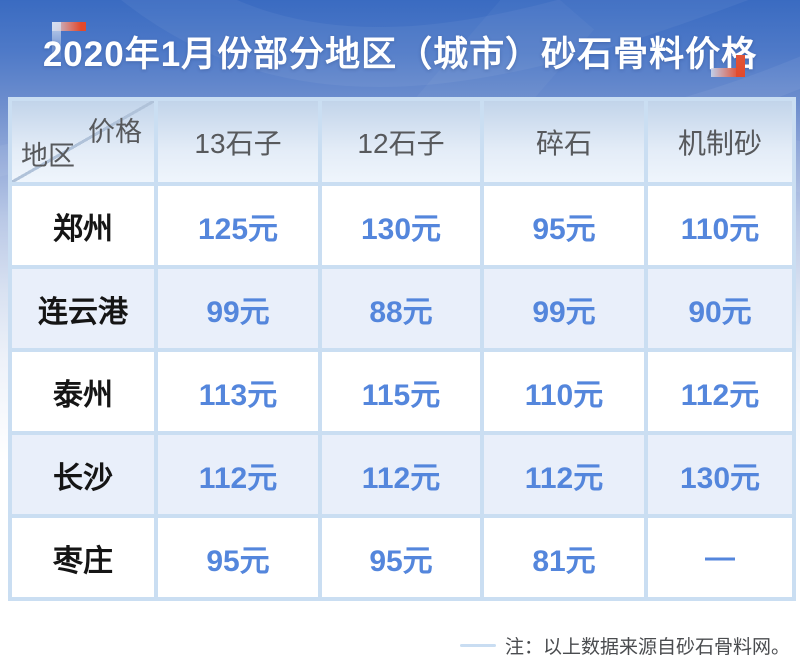 This screenshot has width=800, height=660. I want to click on column-header: 13石子, so click(238, 141).